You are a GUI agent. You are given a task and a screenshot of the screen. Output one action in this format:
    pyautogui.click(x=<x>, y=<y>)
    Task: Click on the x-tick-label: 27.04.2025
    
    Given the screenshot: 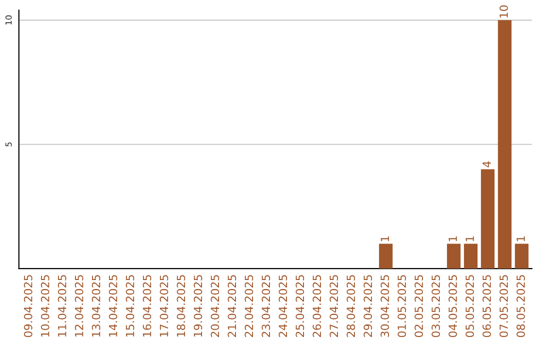 What is the action you would take?
    pyautogui.click(x=334, y=306)
    